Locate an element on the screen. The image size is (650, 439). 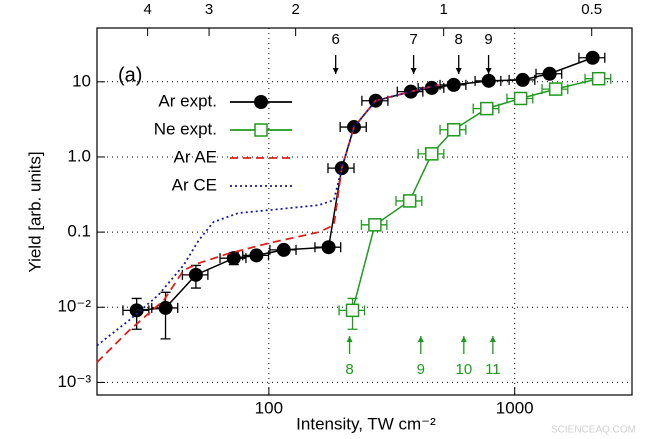
y-tick-label: 10⁻² is located at coordinates (74, 306).